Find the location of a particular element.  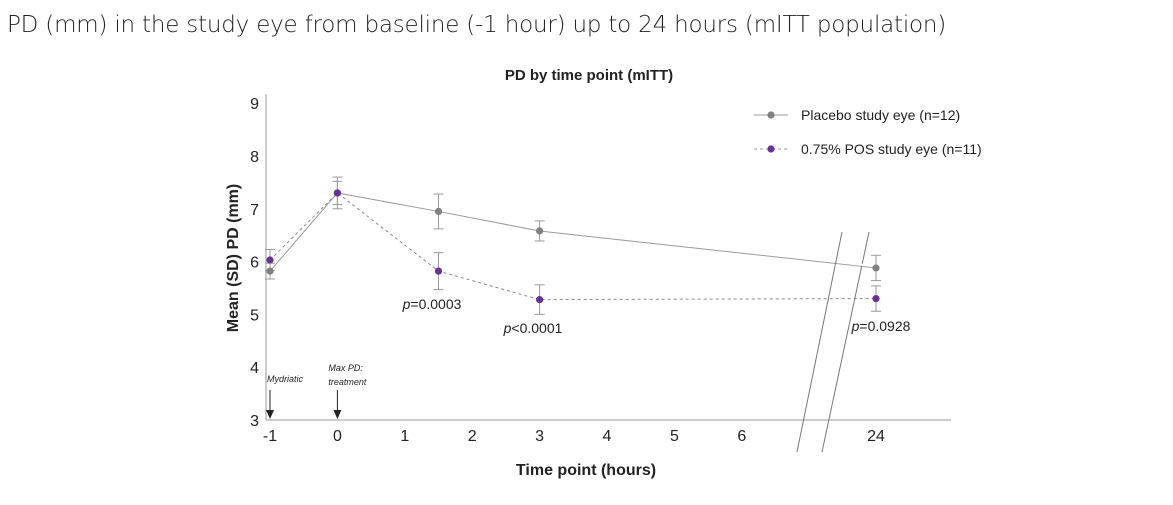

x-tick-label: 6 is located at coordinates (741, 436).